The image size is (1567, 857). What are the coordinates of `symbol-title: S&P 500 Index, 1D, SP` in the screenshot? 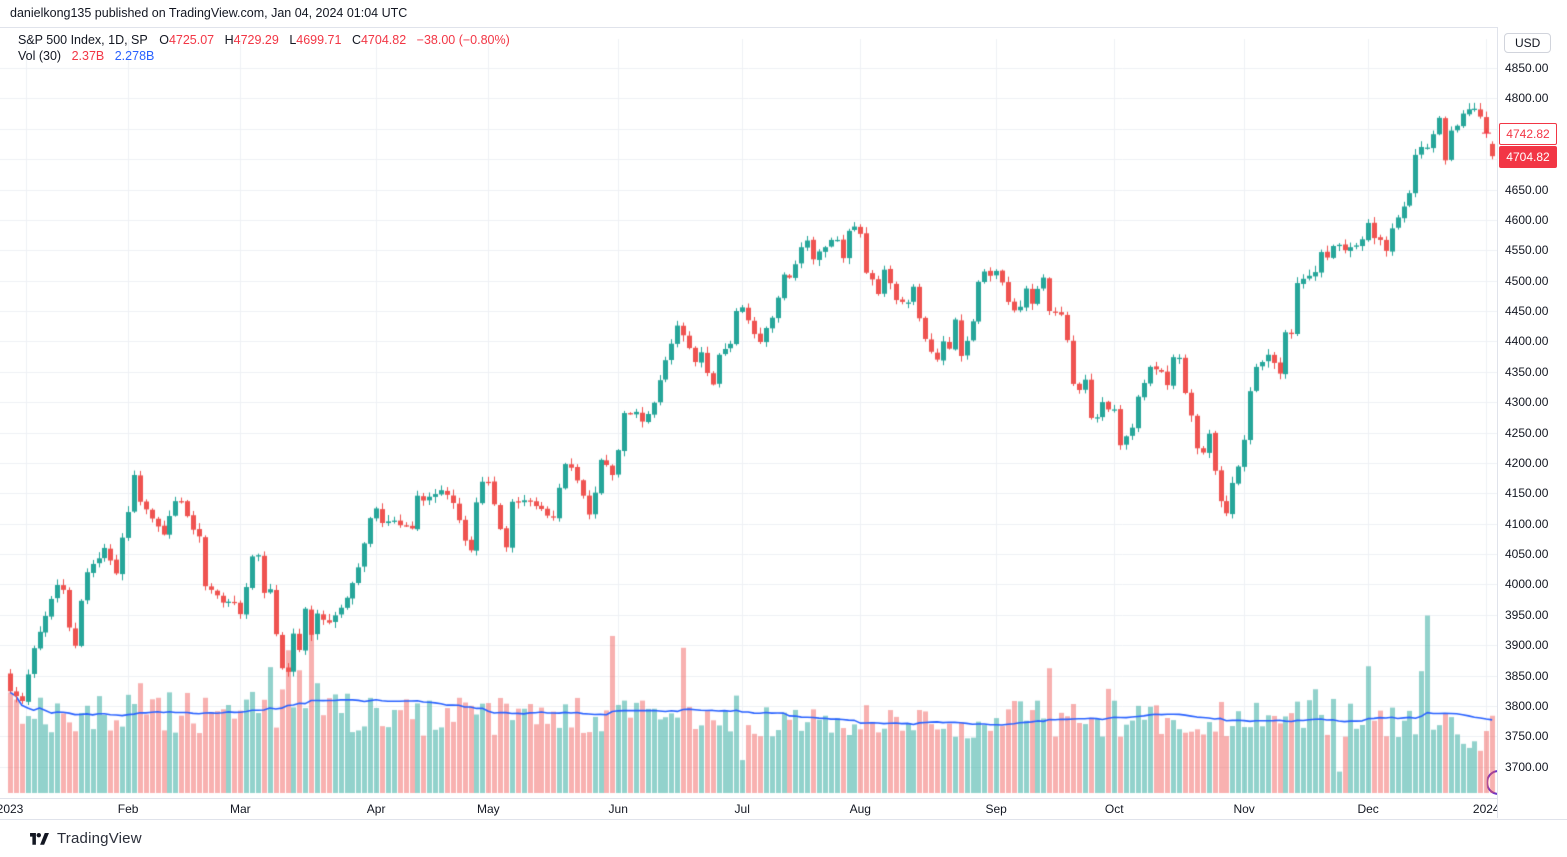 It's located at (83, 40).